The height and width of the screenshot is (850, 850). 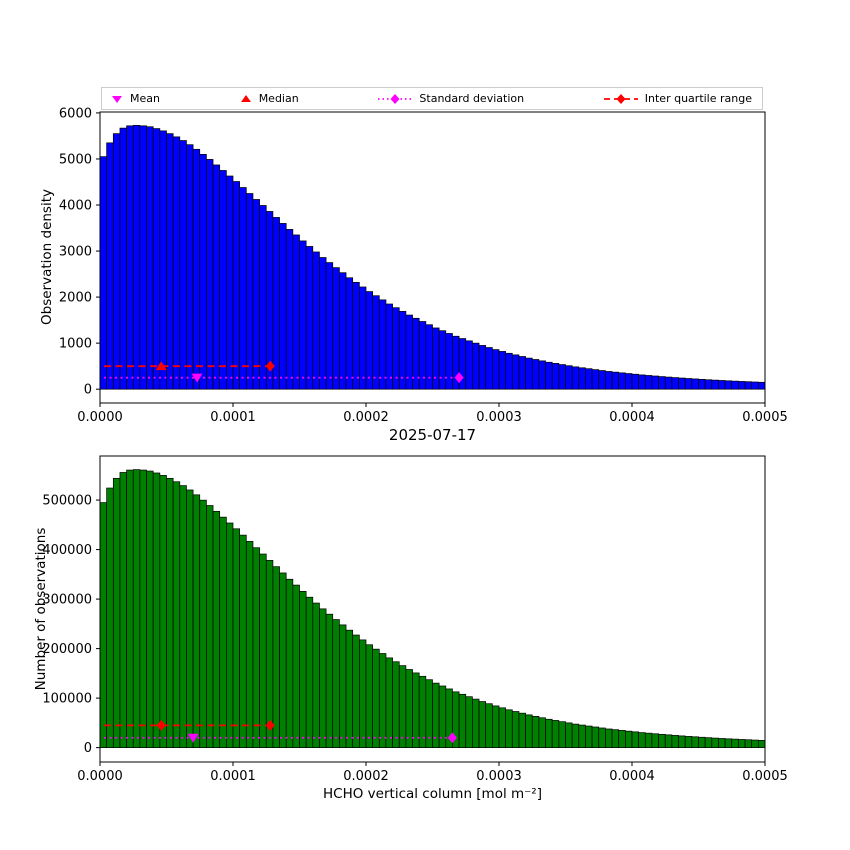 I want to click on y-tick-label: 2000, so click(x=75, y=298).